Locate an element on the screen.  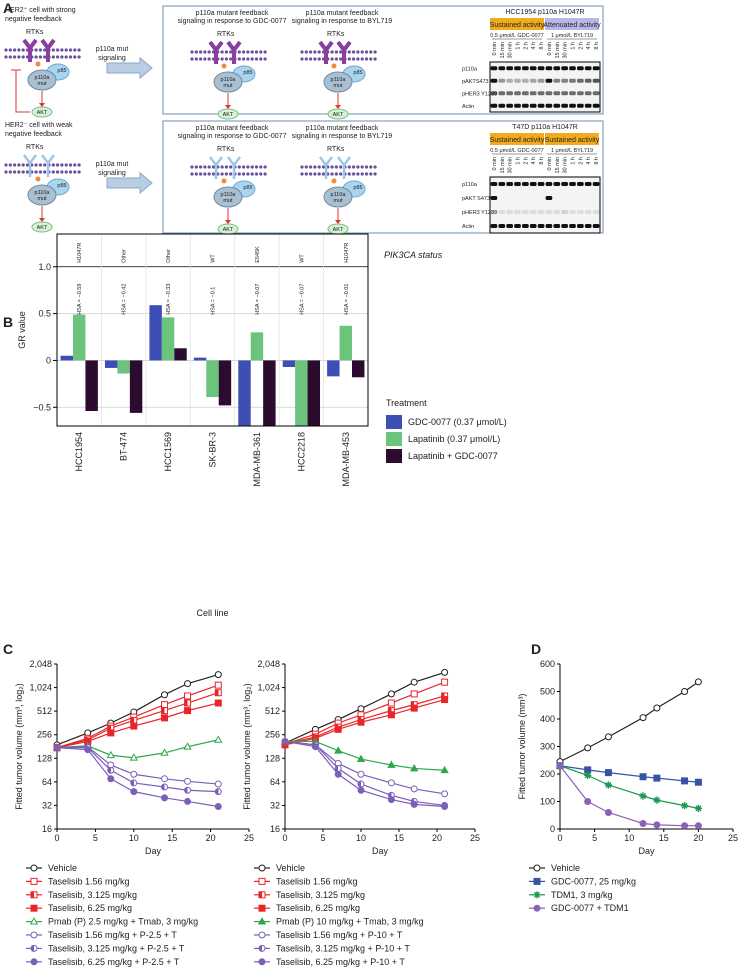
legend-label: Lapatinib + GDC-0077 is located at coordinates (453, 456).